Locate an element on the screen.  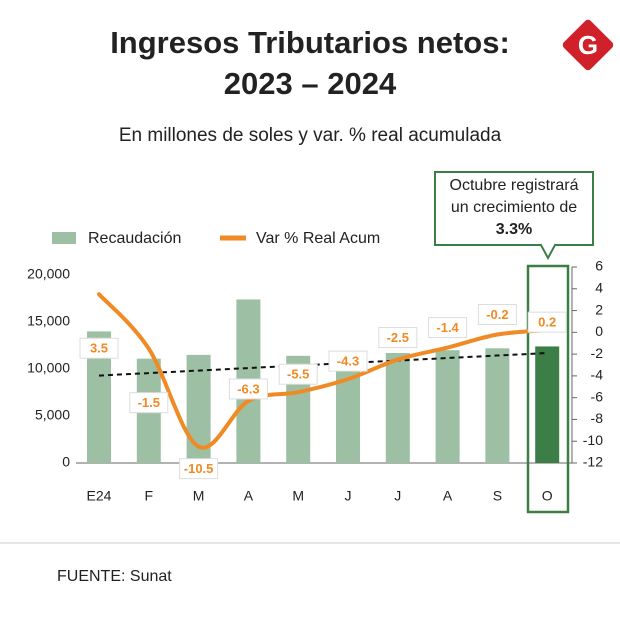
value-label: -1.5 is located at coordinates (149, 402).